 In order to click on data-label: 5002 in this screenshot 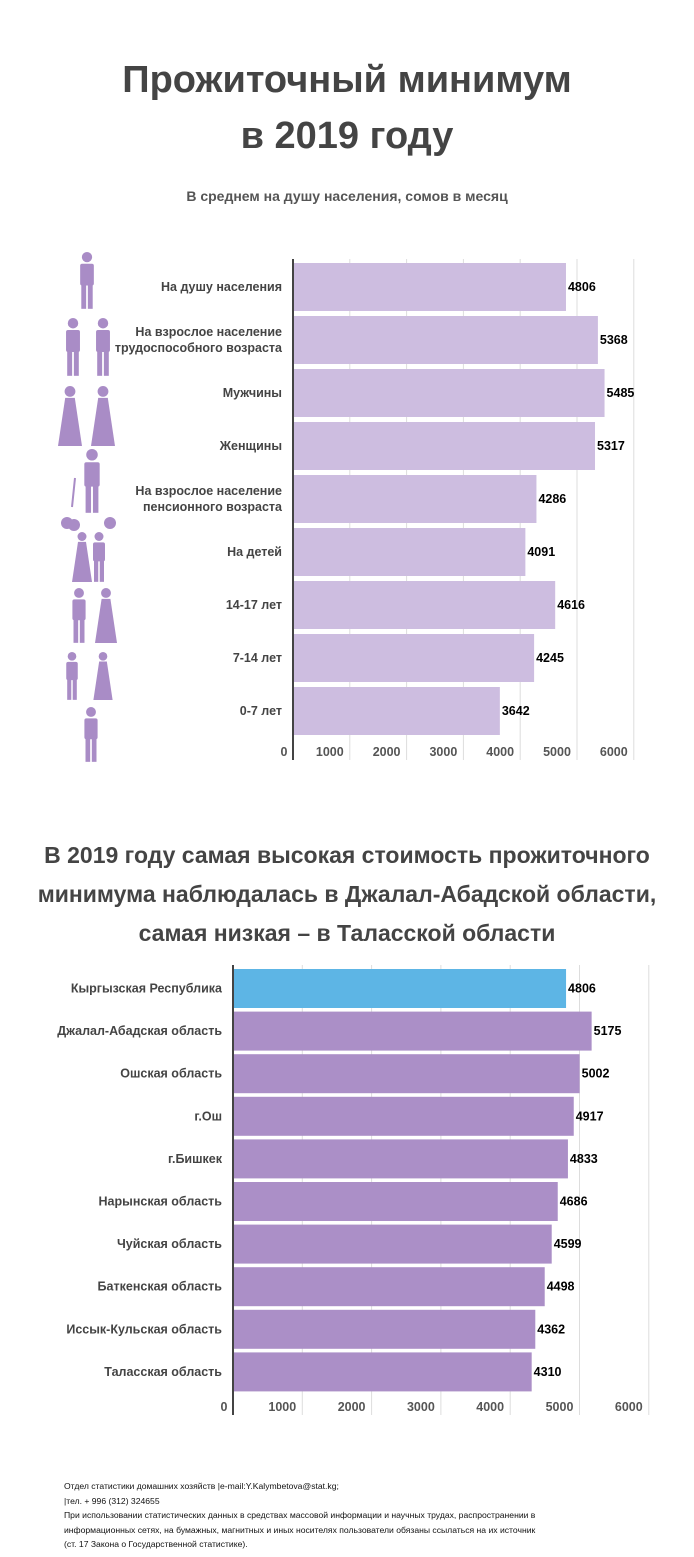, I will do `click(596, 1074)`.